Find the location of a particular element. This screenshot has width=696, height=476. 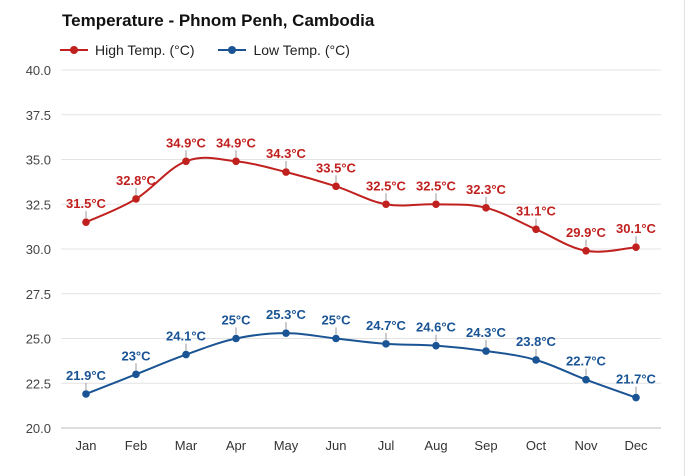

x-tick-label: Dec is located at coordinates (636, 445).